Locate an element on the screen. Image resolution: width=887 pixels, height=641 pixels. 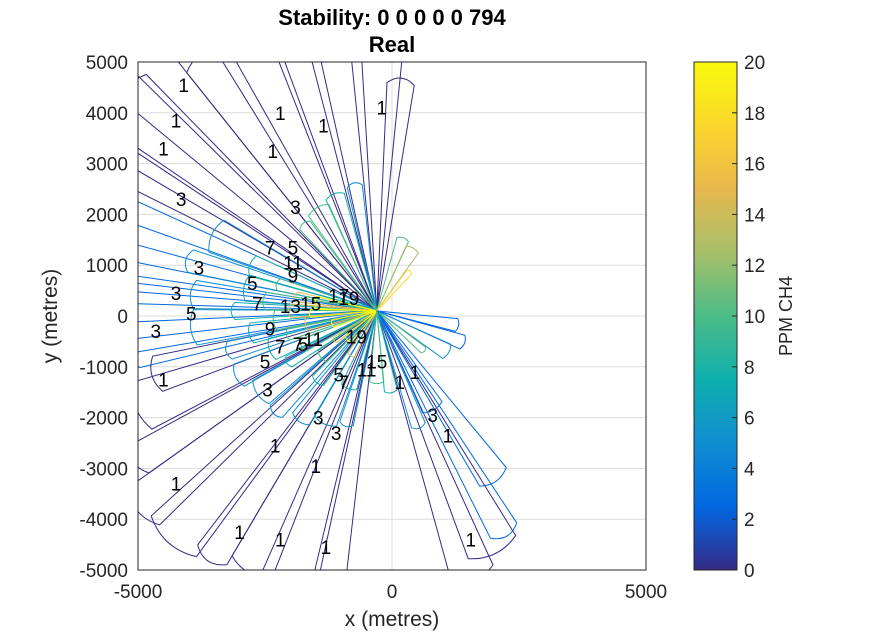
x-axis-label: x (metres) is located at coordinates (392, 619).